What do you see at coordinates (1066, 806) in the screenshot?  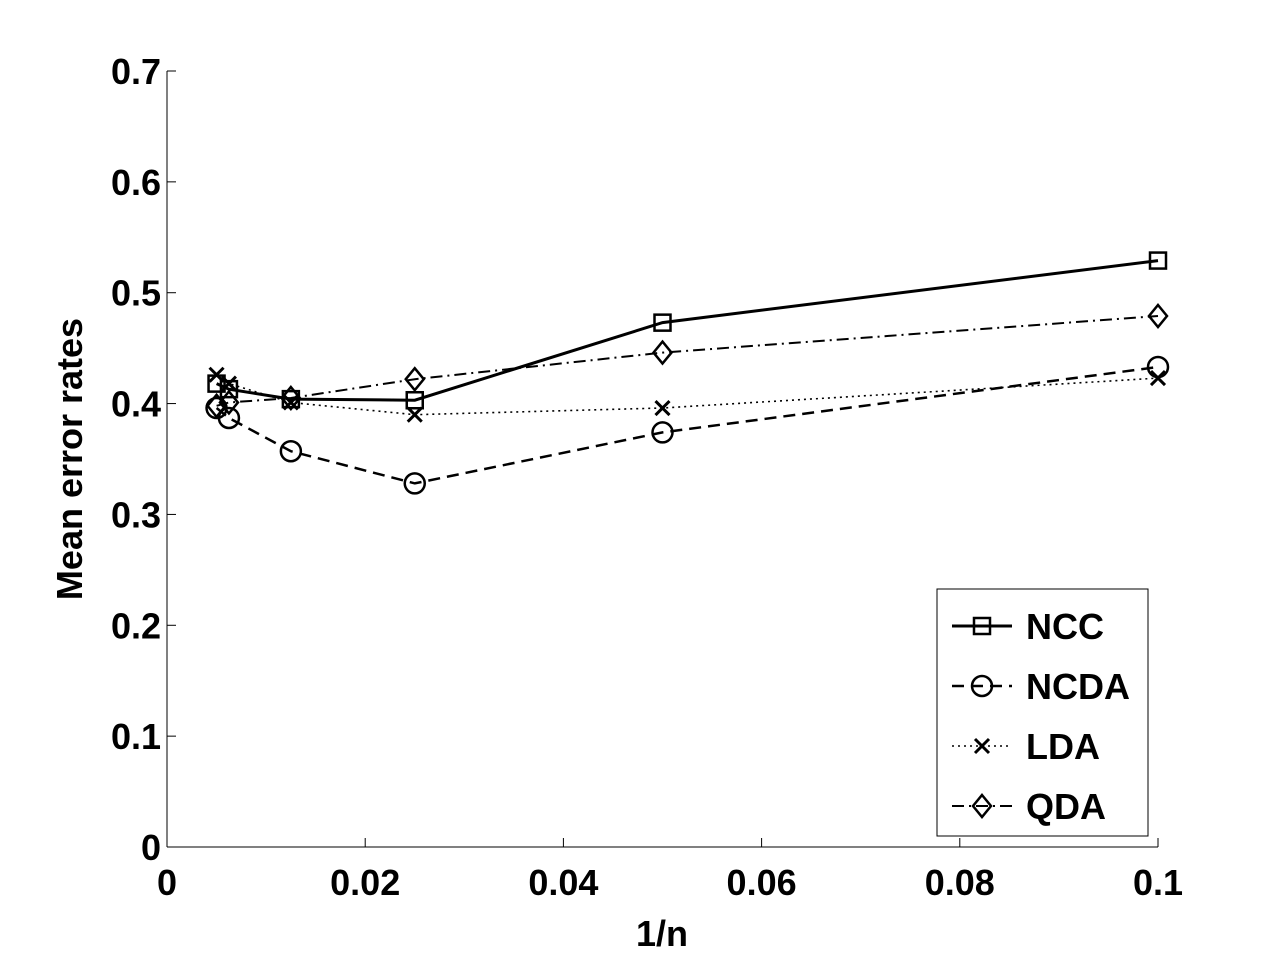 I see `legend-label: QDA` at bounding box center [1066, 806].